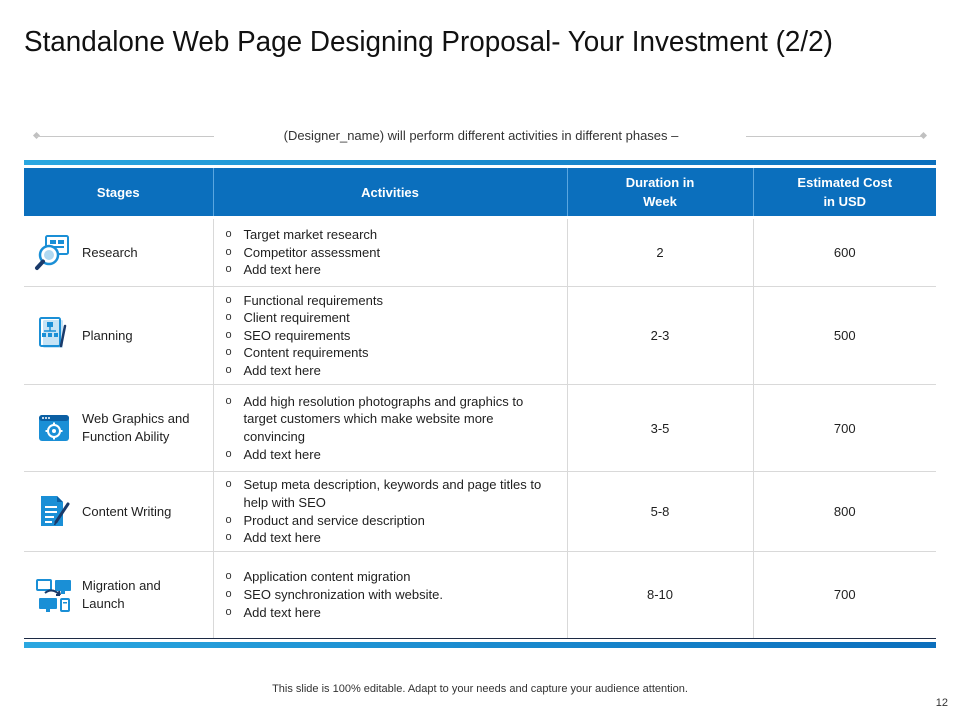 The height and width of the screenshot is (720, 960). I want to click on header-cost-line1: Estimated Cost, so click(845, 182).